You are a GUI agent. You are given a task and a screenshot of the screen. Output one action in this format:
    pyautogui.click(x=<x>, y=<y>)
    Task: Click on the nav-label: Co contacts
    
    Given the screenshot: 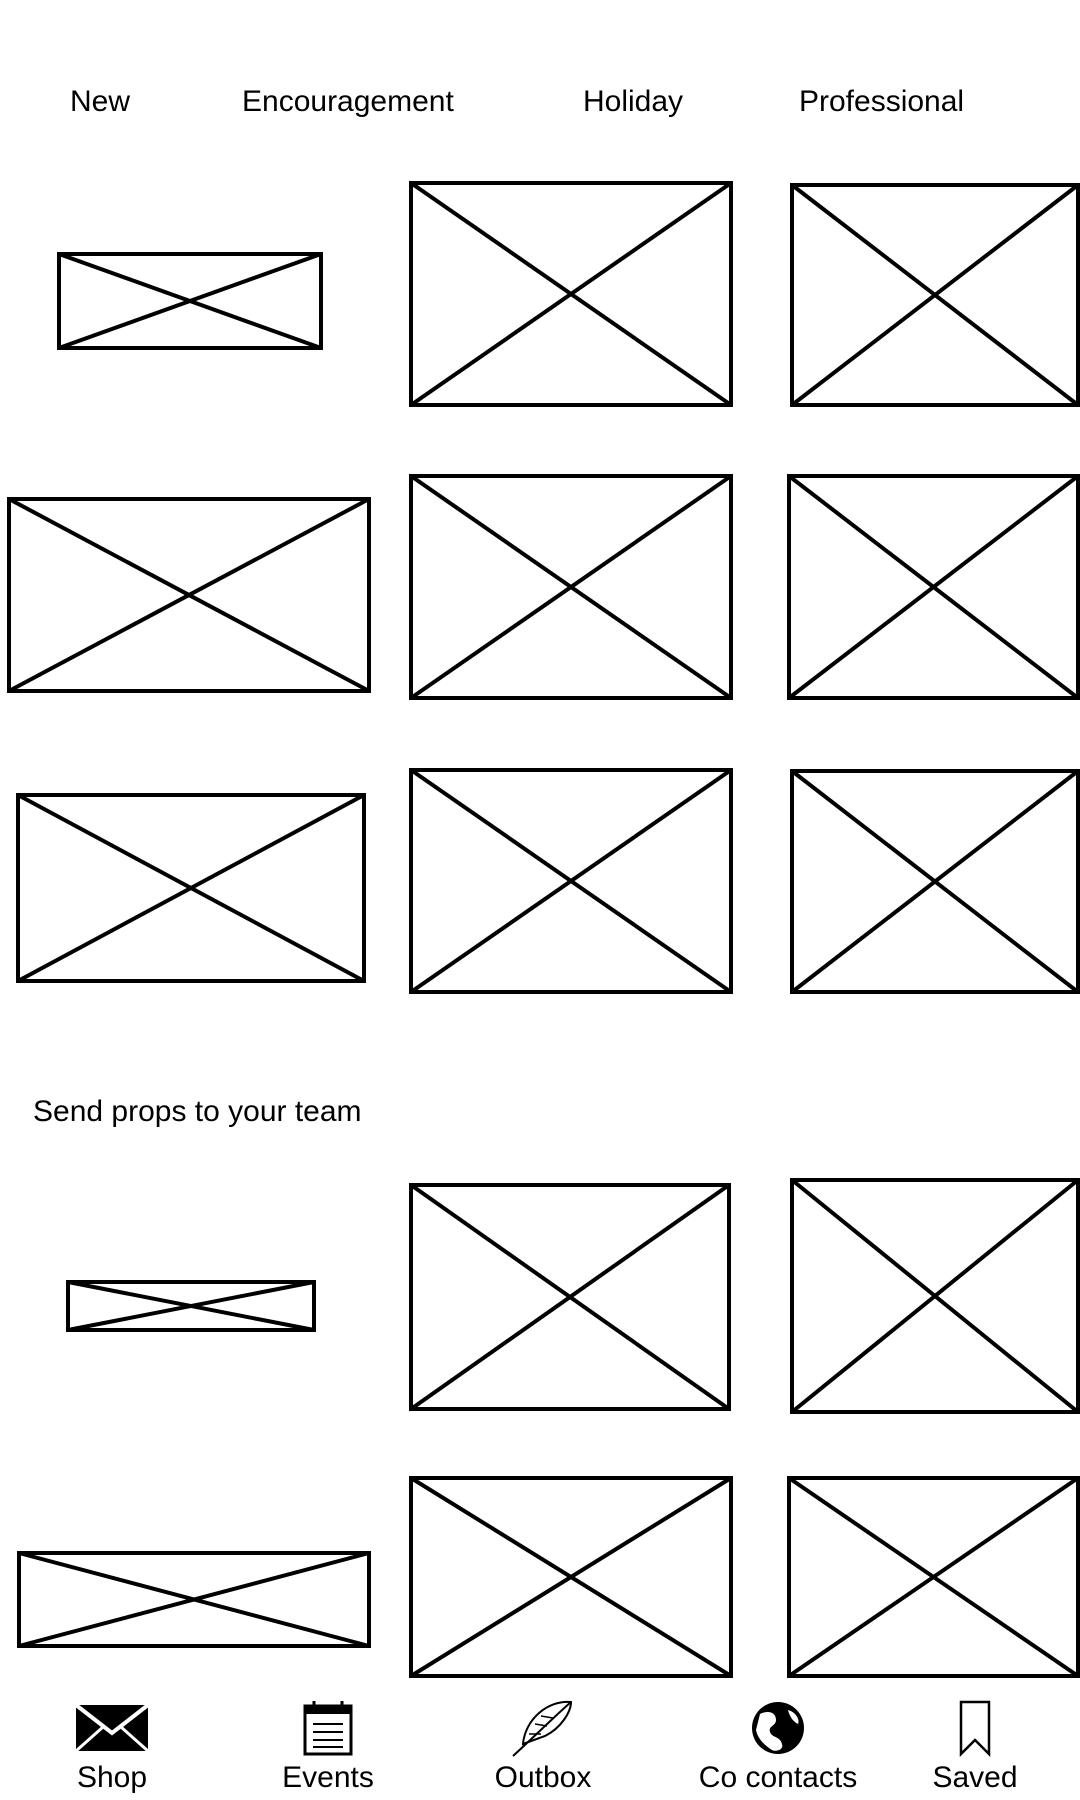 What is the action you would take?
    pyautogui.click(x=778, y=1777)
    